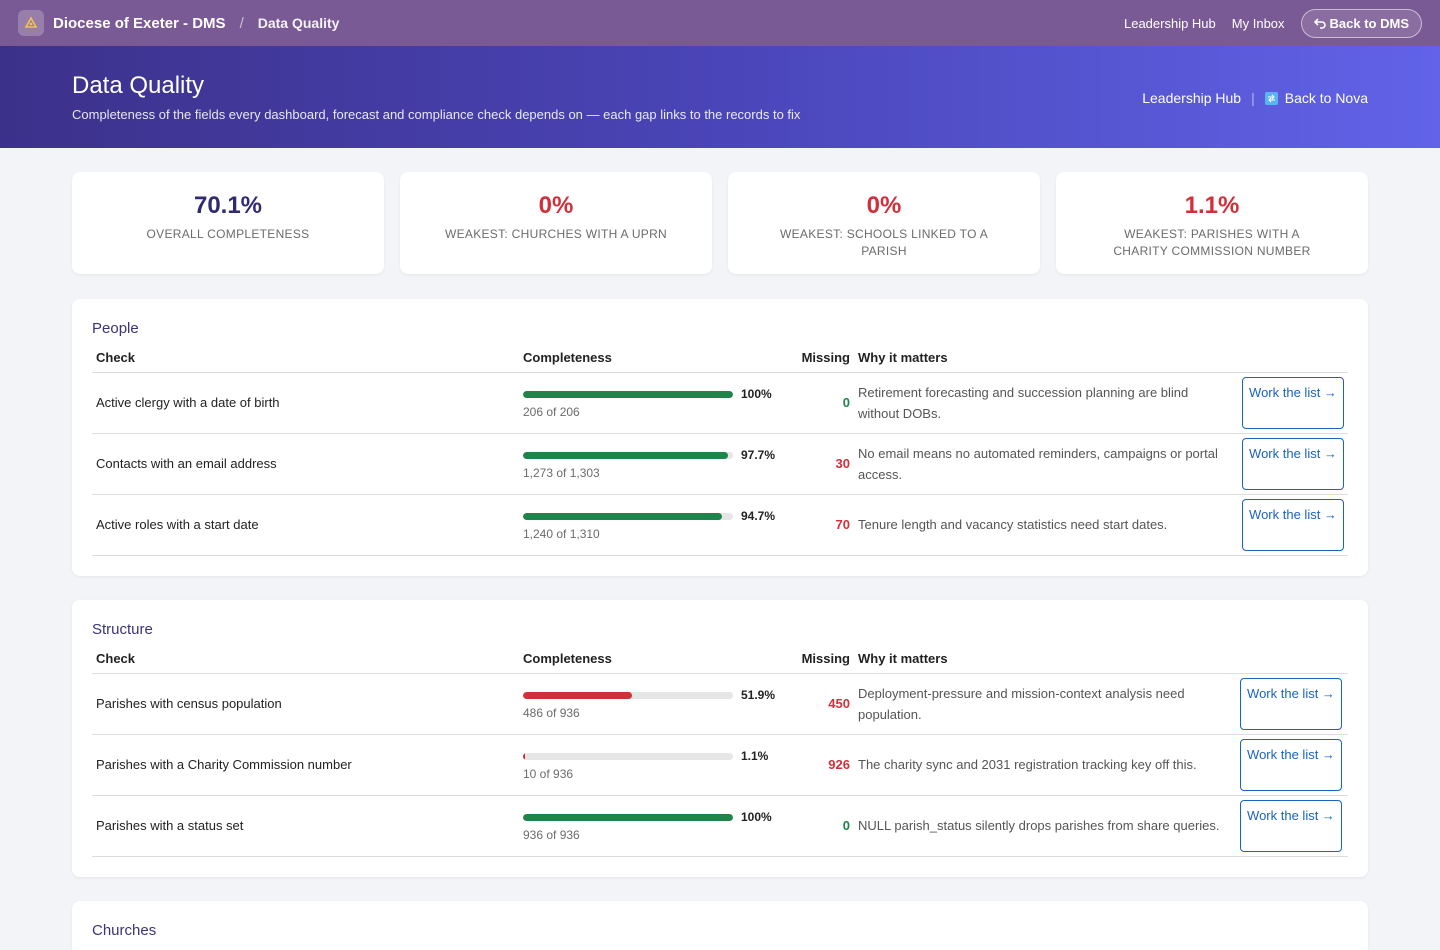 The width and height of the screenshot is (1440, 950). What do you see at coordinates (649, 826) in the screenshot?
I see `completeness-cell: 936 of 936 100%` at bounding box center [649, 826].